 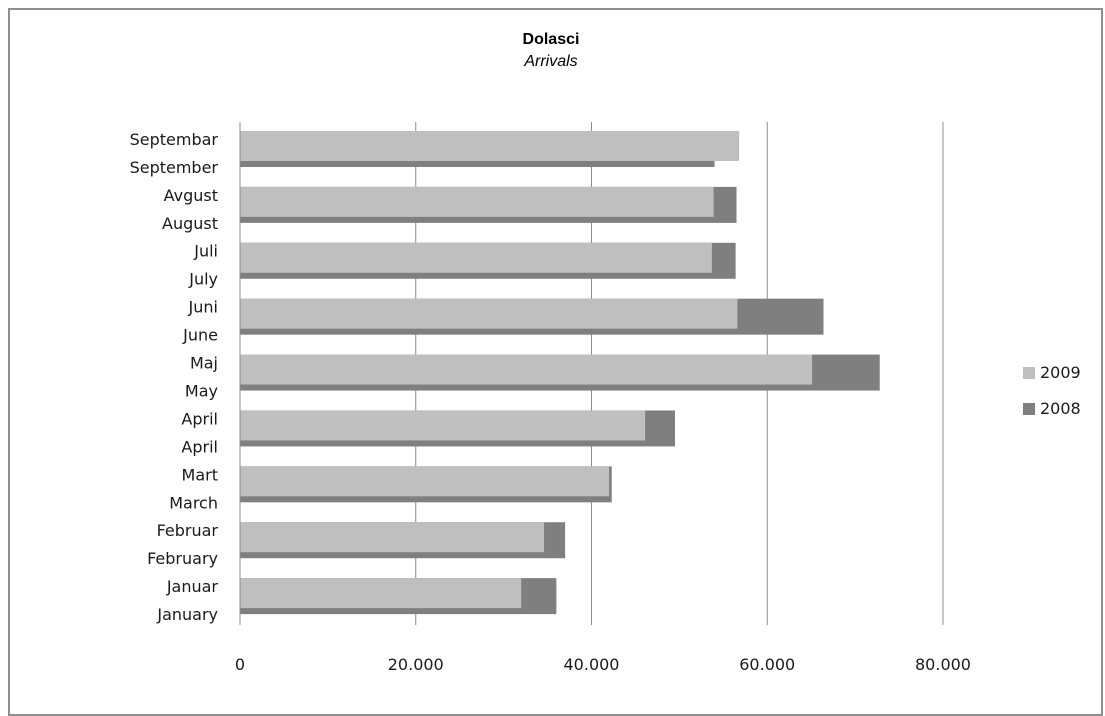 What do you see at coordinates (204, 363) in the screenshot?
I see `category-label-local: Maj` at bounding box center [204, 363].